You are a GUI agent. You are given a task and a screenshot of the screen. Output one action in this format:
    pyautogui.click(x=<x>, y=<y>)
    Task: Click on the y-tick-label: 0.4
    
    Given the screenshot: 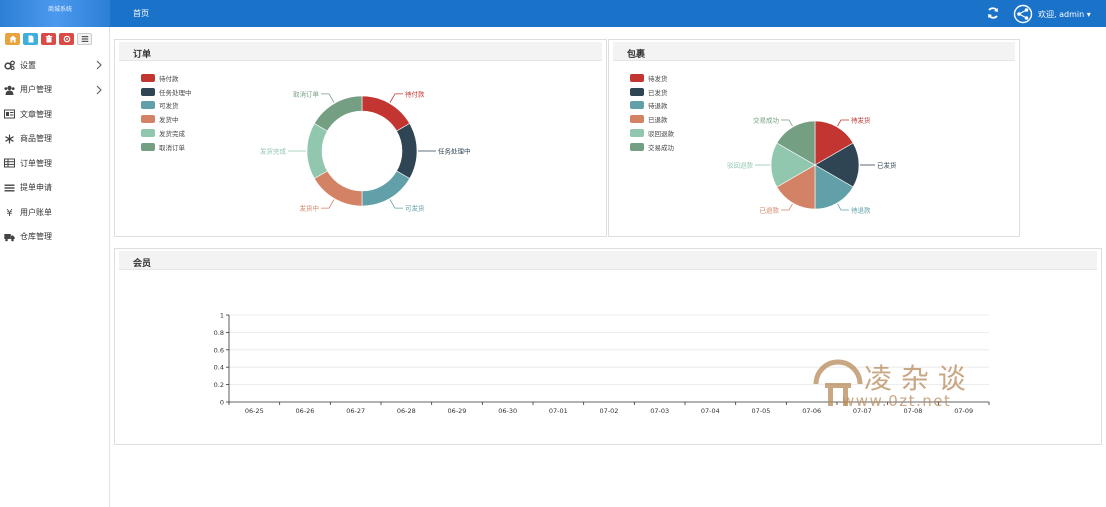 What is the action you would take?
    pyautogui.click(x=219, y=368)
    